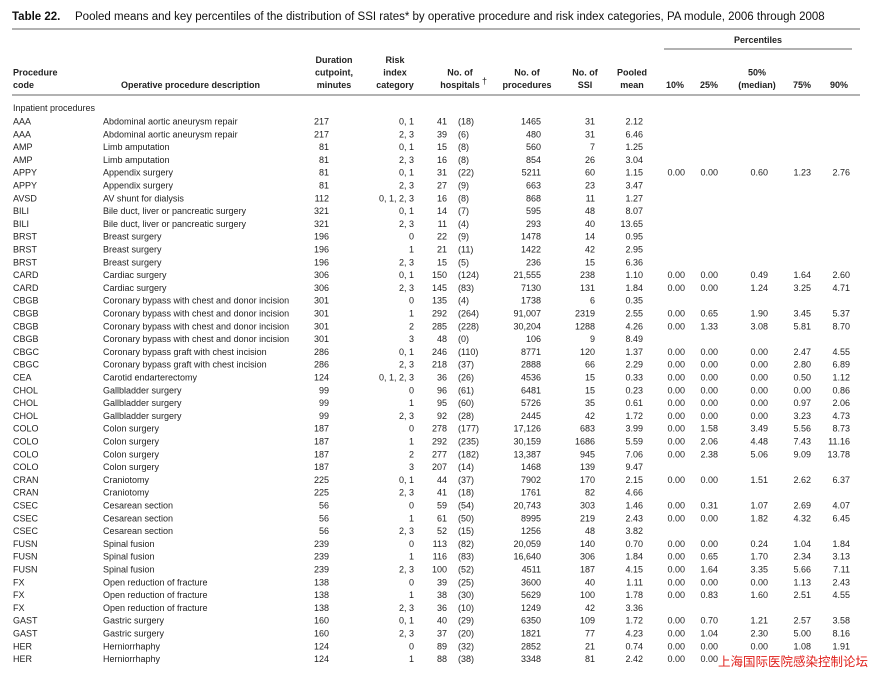 This screenshot has width=872, height=674. I want to click on table-cell: 145, so click(439, 288).